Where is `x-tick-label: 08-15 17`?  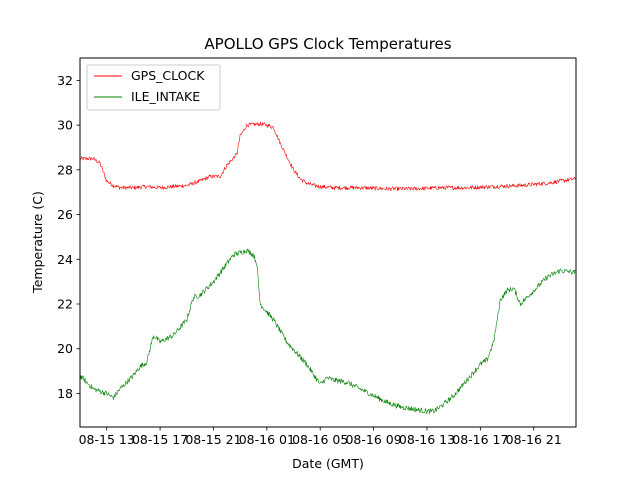 x-tick-label: 08-15 17 is located at coordinates (160, 439).